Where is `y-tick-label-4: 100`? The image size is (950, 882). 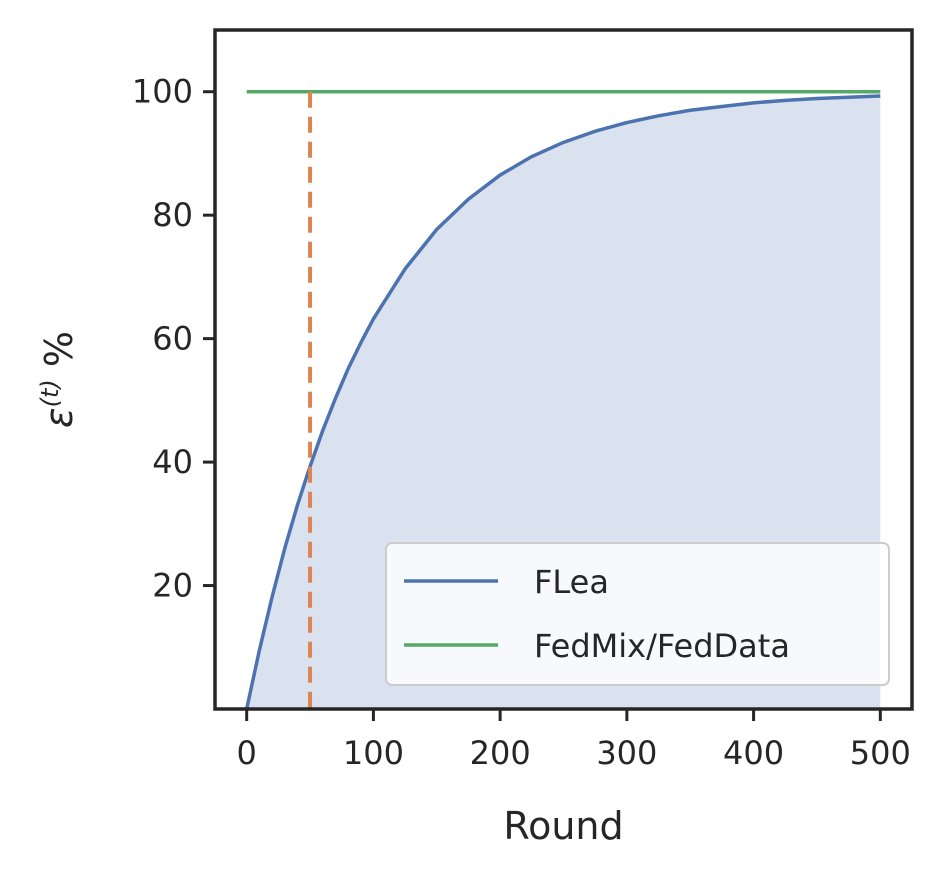 y-tick-label-4: 100 is located at coordinates (162, 92).